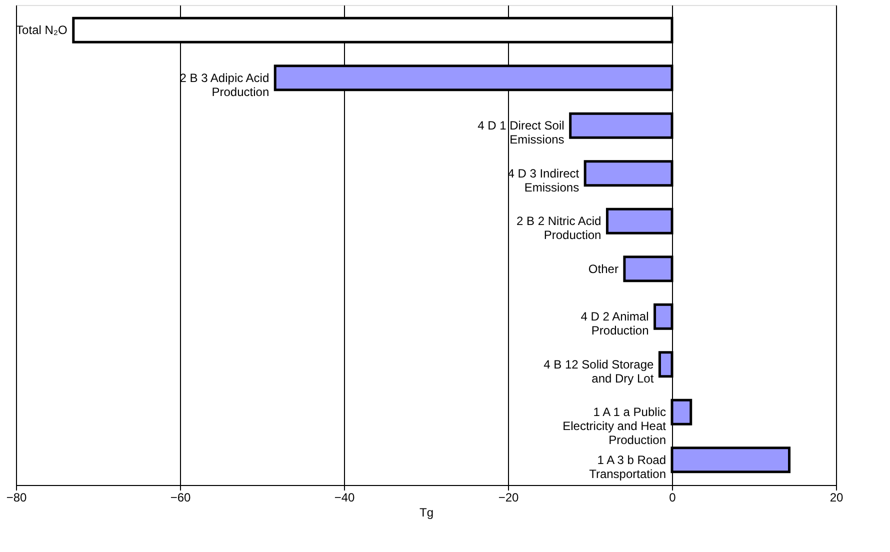 The height and width of the screenshot is (552, 890). Describe the element at coordinates (603, 269) in the screenshot. I see `y-tick-label: Other` at that location.